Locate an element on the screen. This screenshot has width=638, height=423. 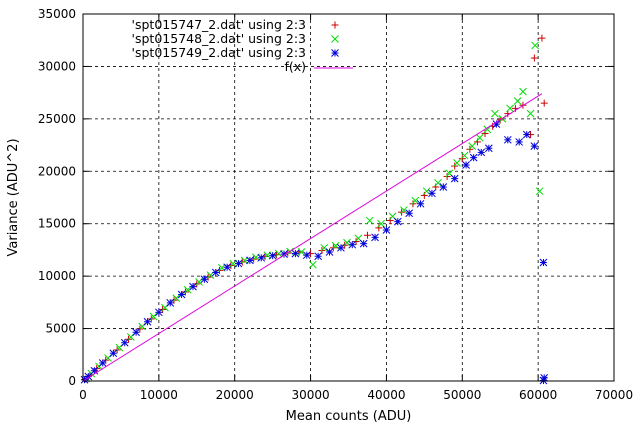
y-tick-label: 10000 is located at coordinates (57, 276).